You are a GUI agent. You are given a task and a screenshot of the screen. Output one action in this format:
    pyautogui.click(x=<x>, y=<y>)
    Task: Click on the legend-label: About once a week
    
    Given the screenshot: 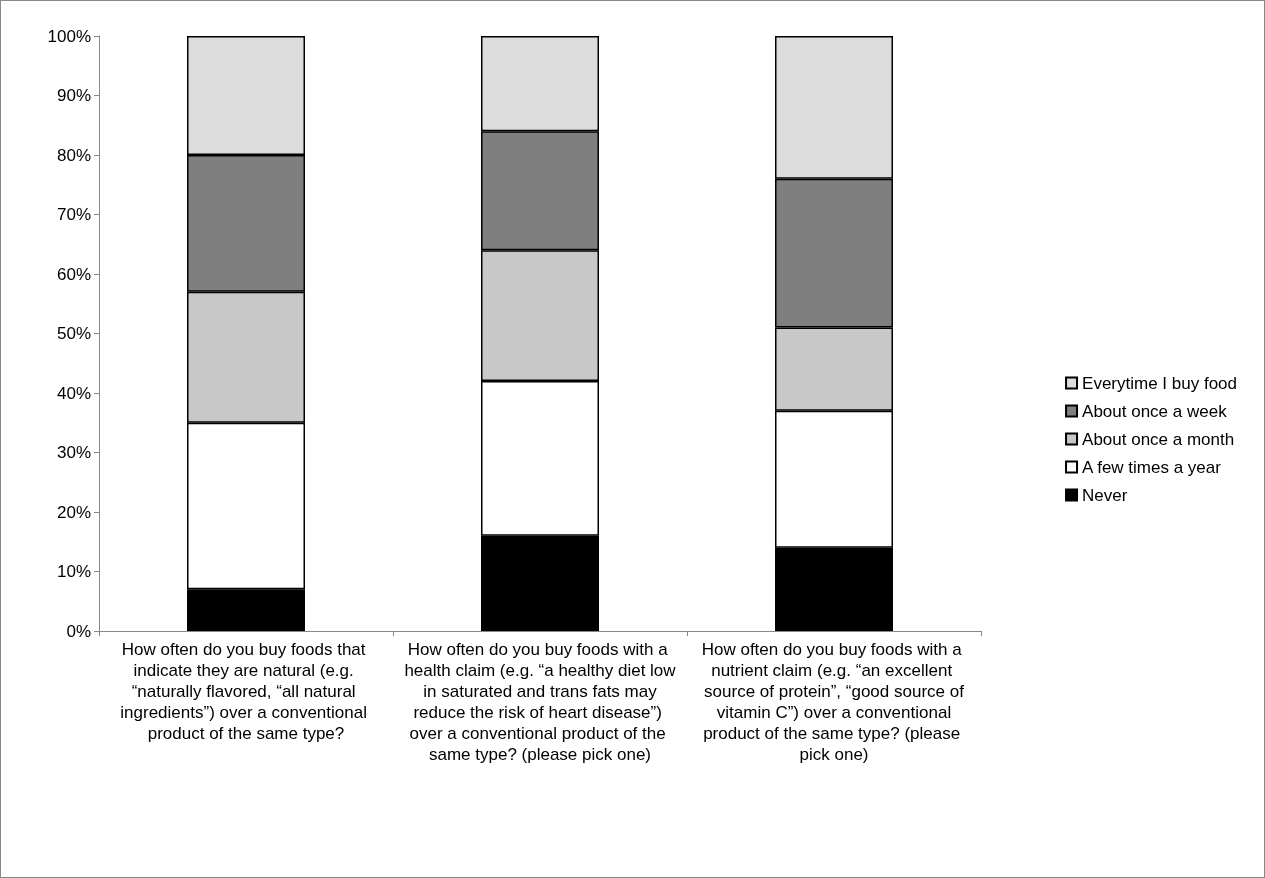 What is the action you would take?
    pyautogui.click(x=1155, y=411)
    